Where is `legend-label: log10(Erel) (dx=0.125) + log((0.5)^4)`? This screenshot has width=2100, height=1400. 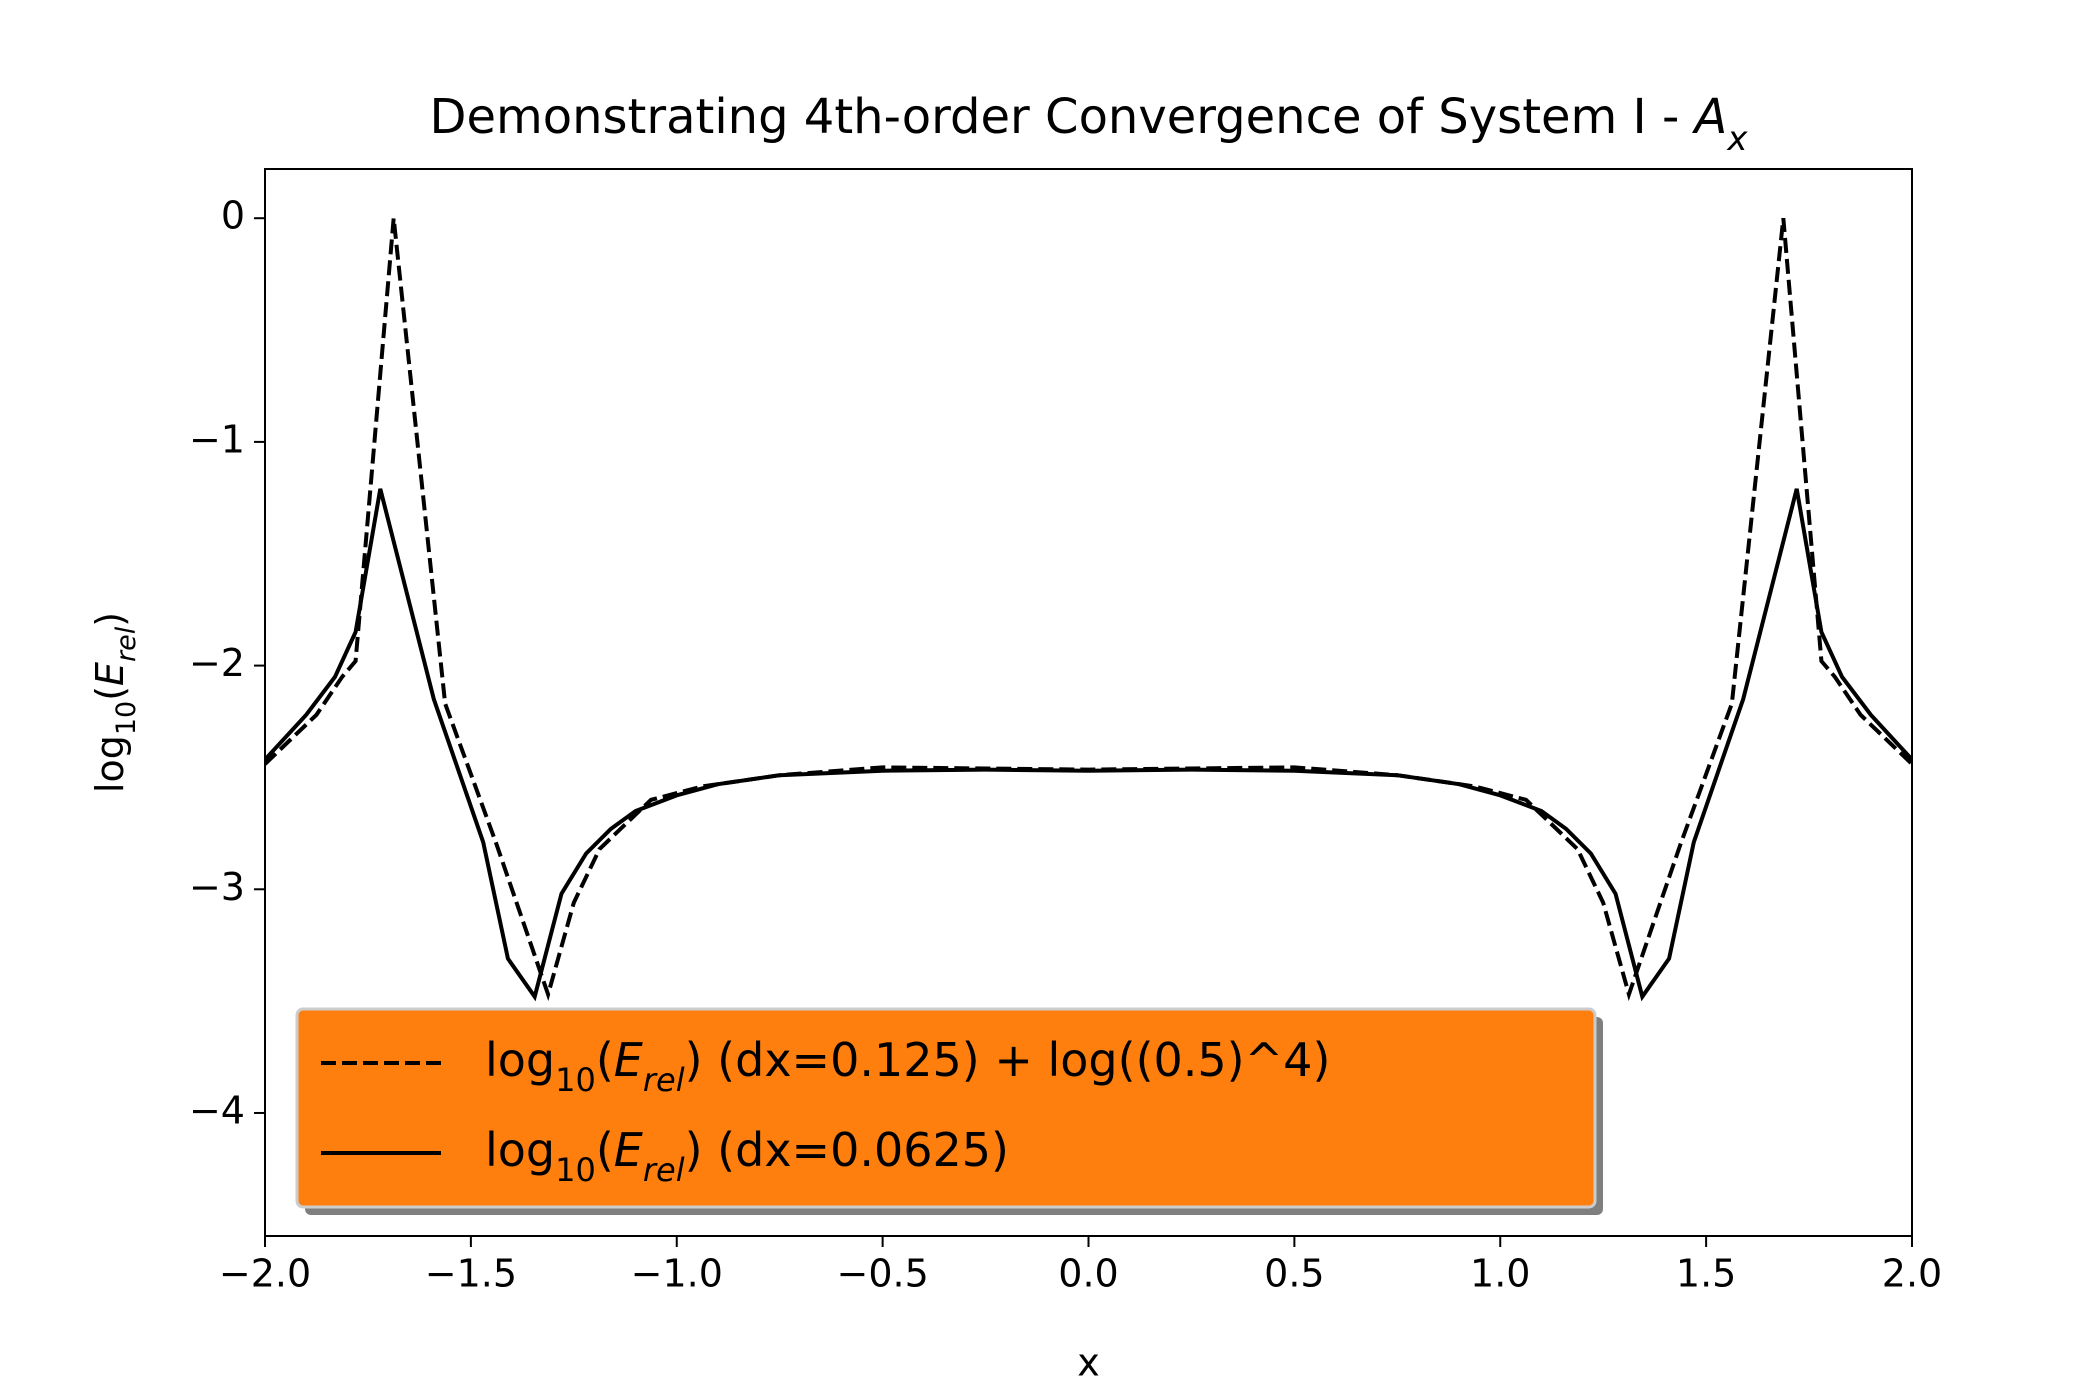
legend-label: log10(Erel) (dx=0.125) + log((0.5)^4) is located at coordinates (907, 1066).